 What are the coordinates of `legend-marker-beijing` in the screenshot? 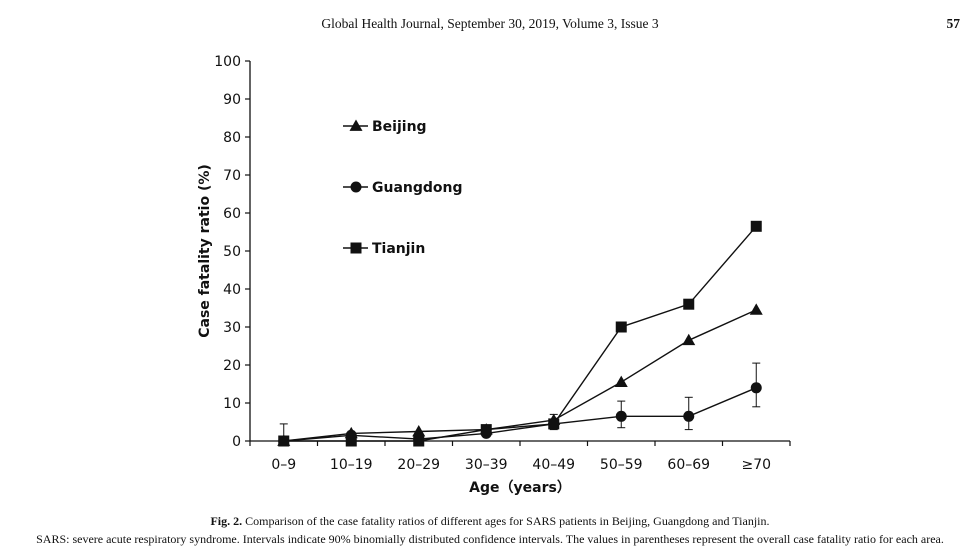 It's located at (356, 125).